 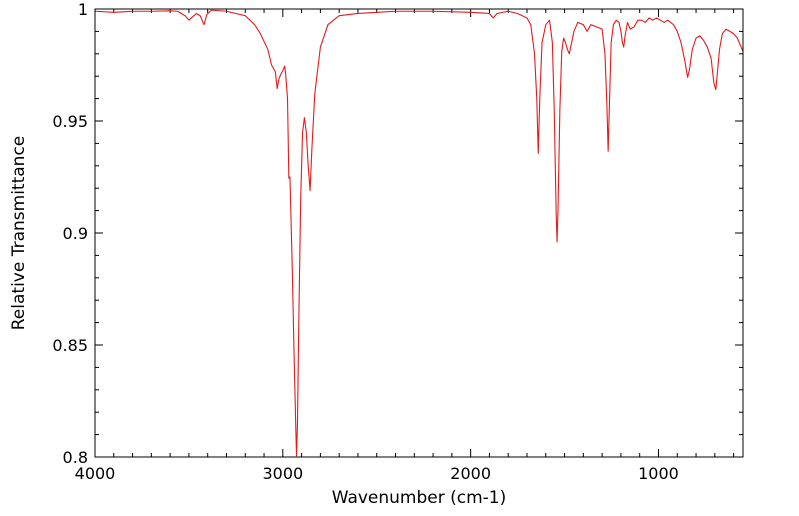 I want to click on y-tick-label: 0.8, so click(x=75, y=457).